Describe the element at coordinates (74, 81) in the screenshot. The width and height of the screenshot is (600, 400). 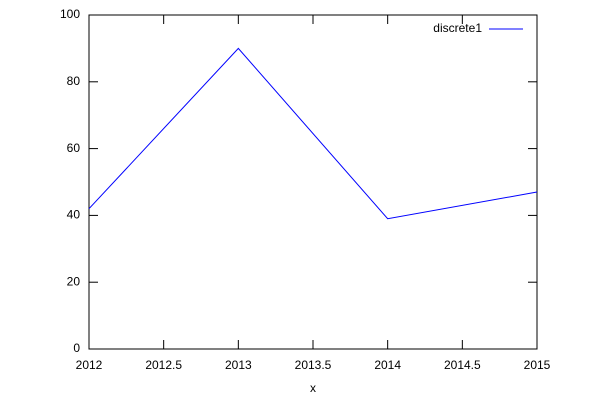
I see `y-tick-label: 80` at that location.